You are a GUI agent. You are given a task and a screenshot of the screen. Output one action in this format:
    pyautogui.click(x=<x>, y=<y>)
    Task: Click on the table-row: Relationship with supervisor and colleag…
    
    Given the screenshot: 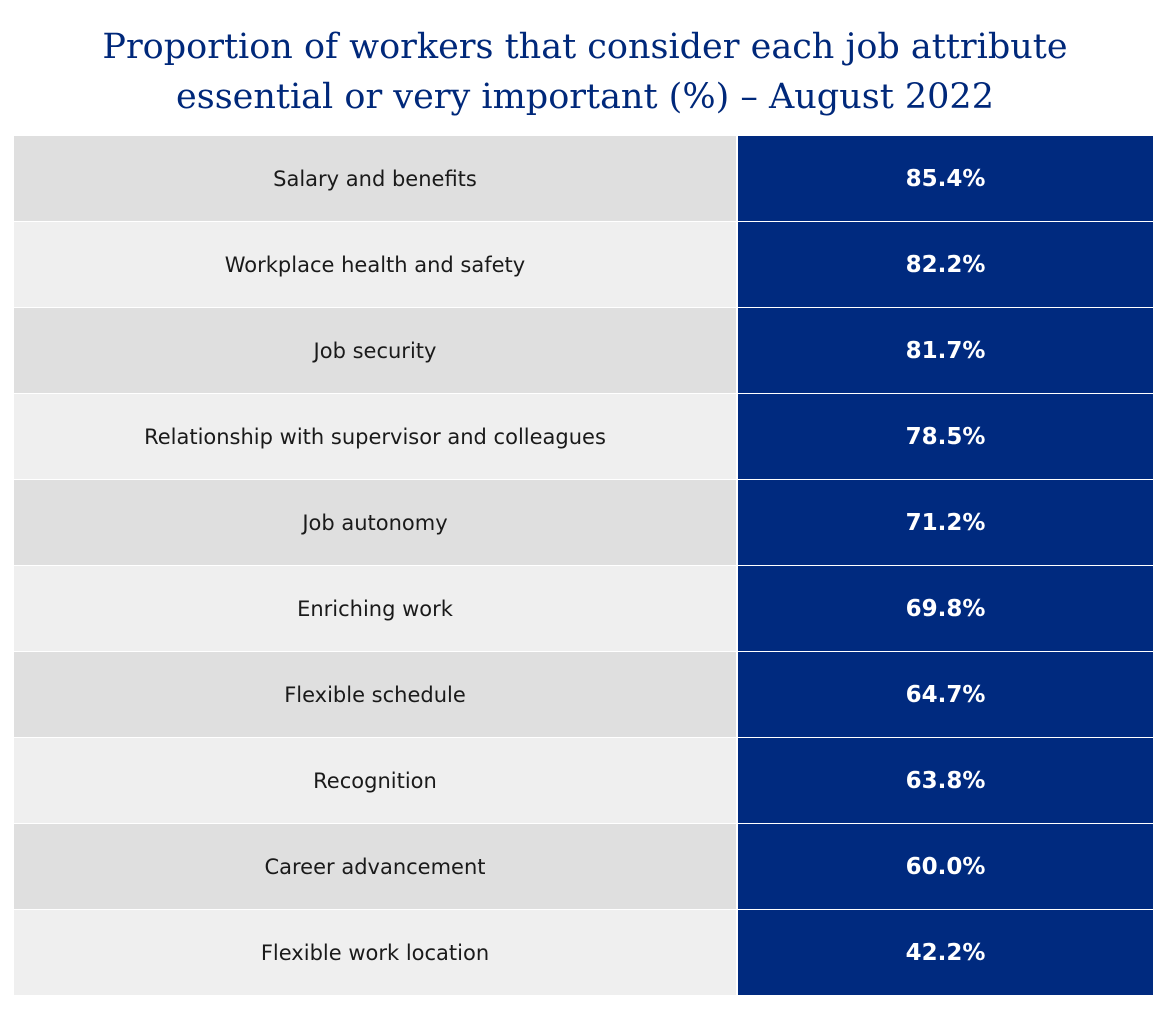 What is the action you would take?
    pyautogui.click(x=583, y=436)
    